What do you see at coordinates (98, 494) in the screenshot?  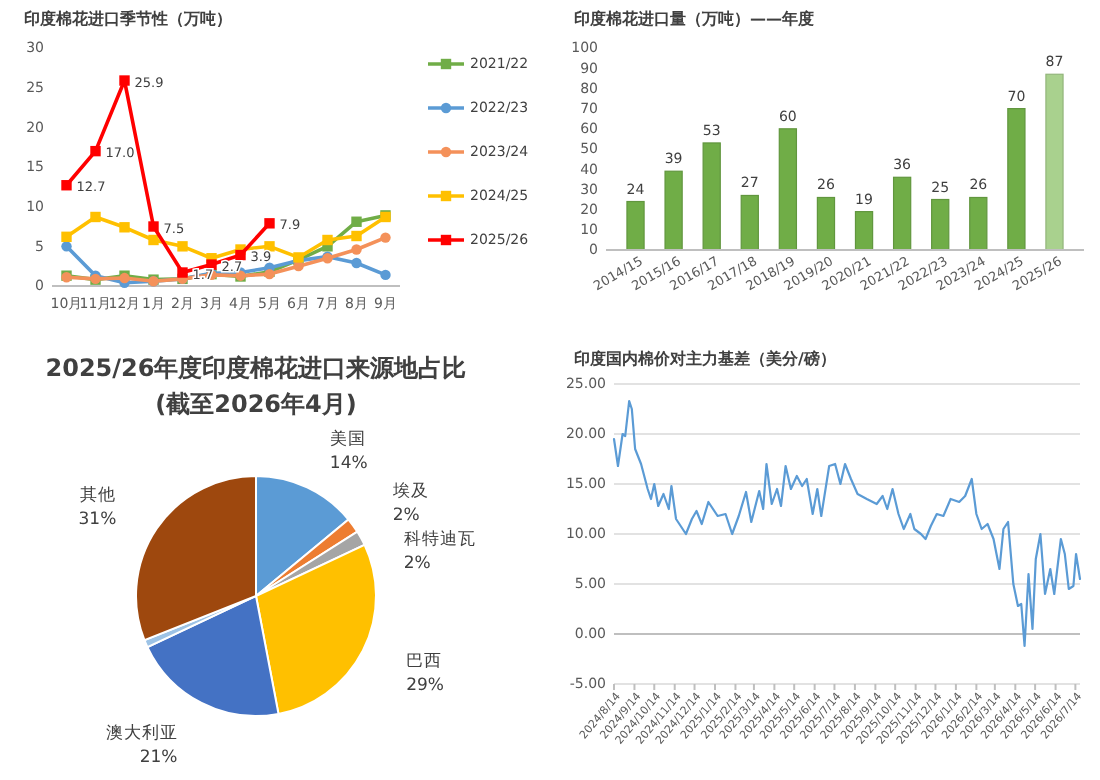 I see `slice-label: 其他` at bounding box center [98, 494].